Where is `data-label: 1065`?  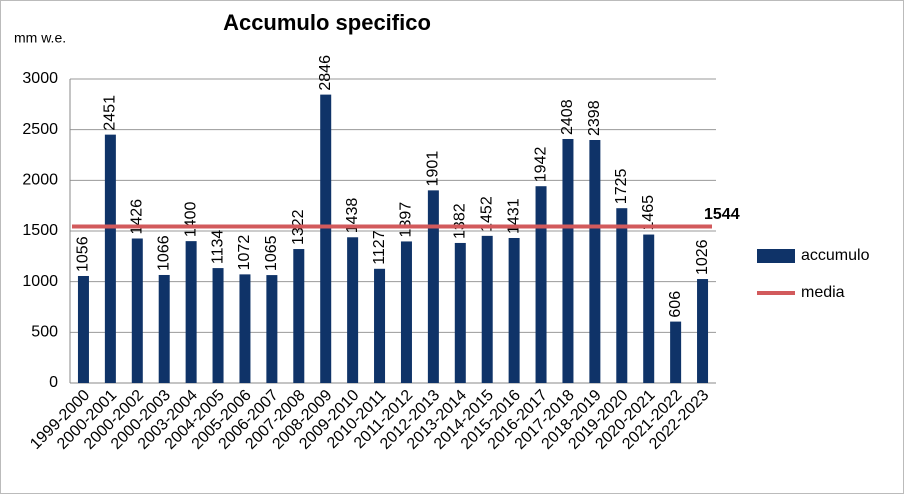 data-label: 1065 is located at coordinates (271, 253).